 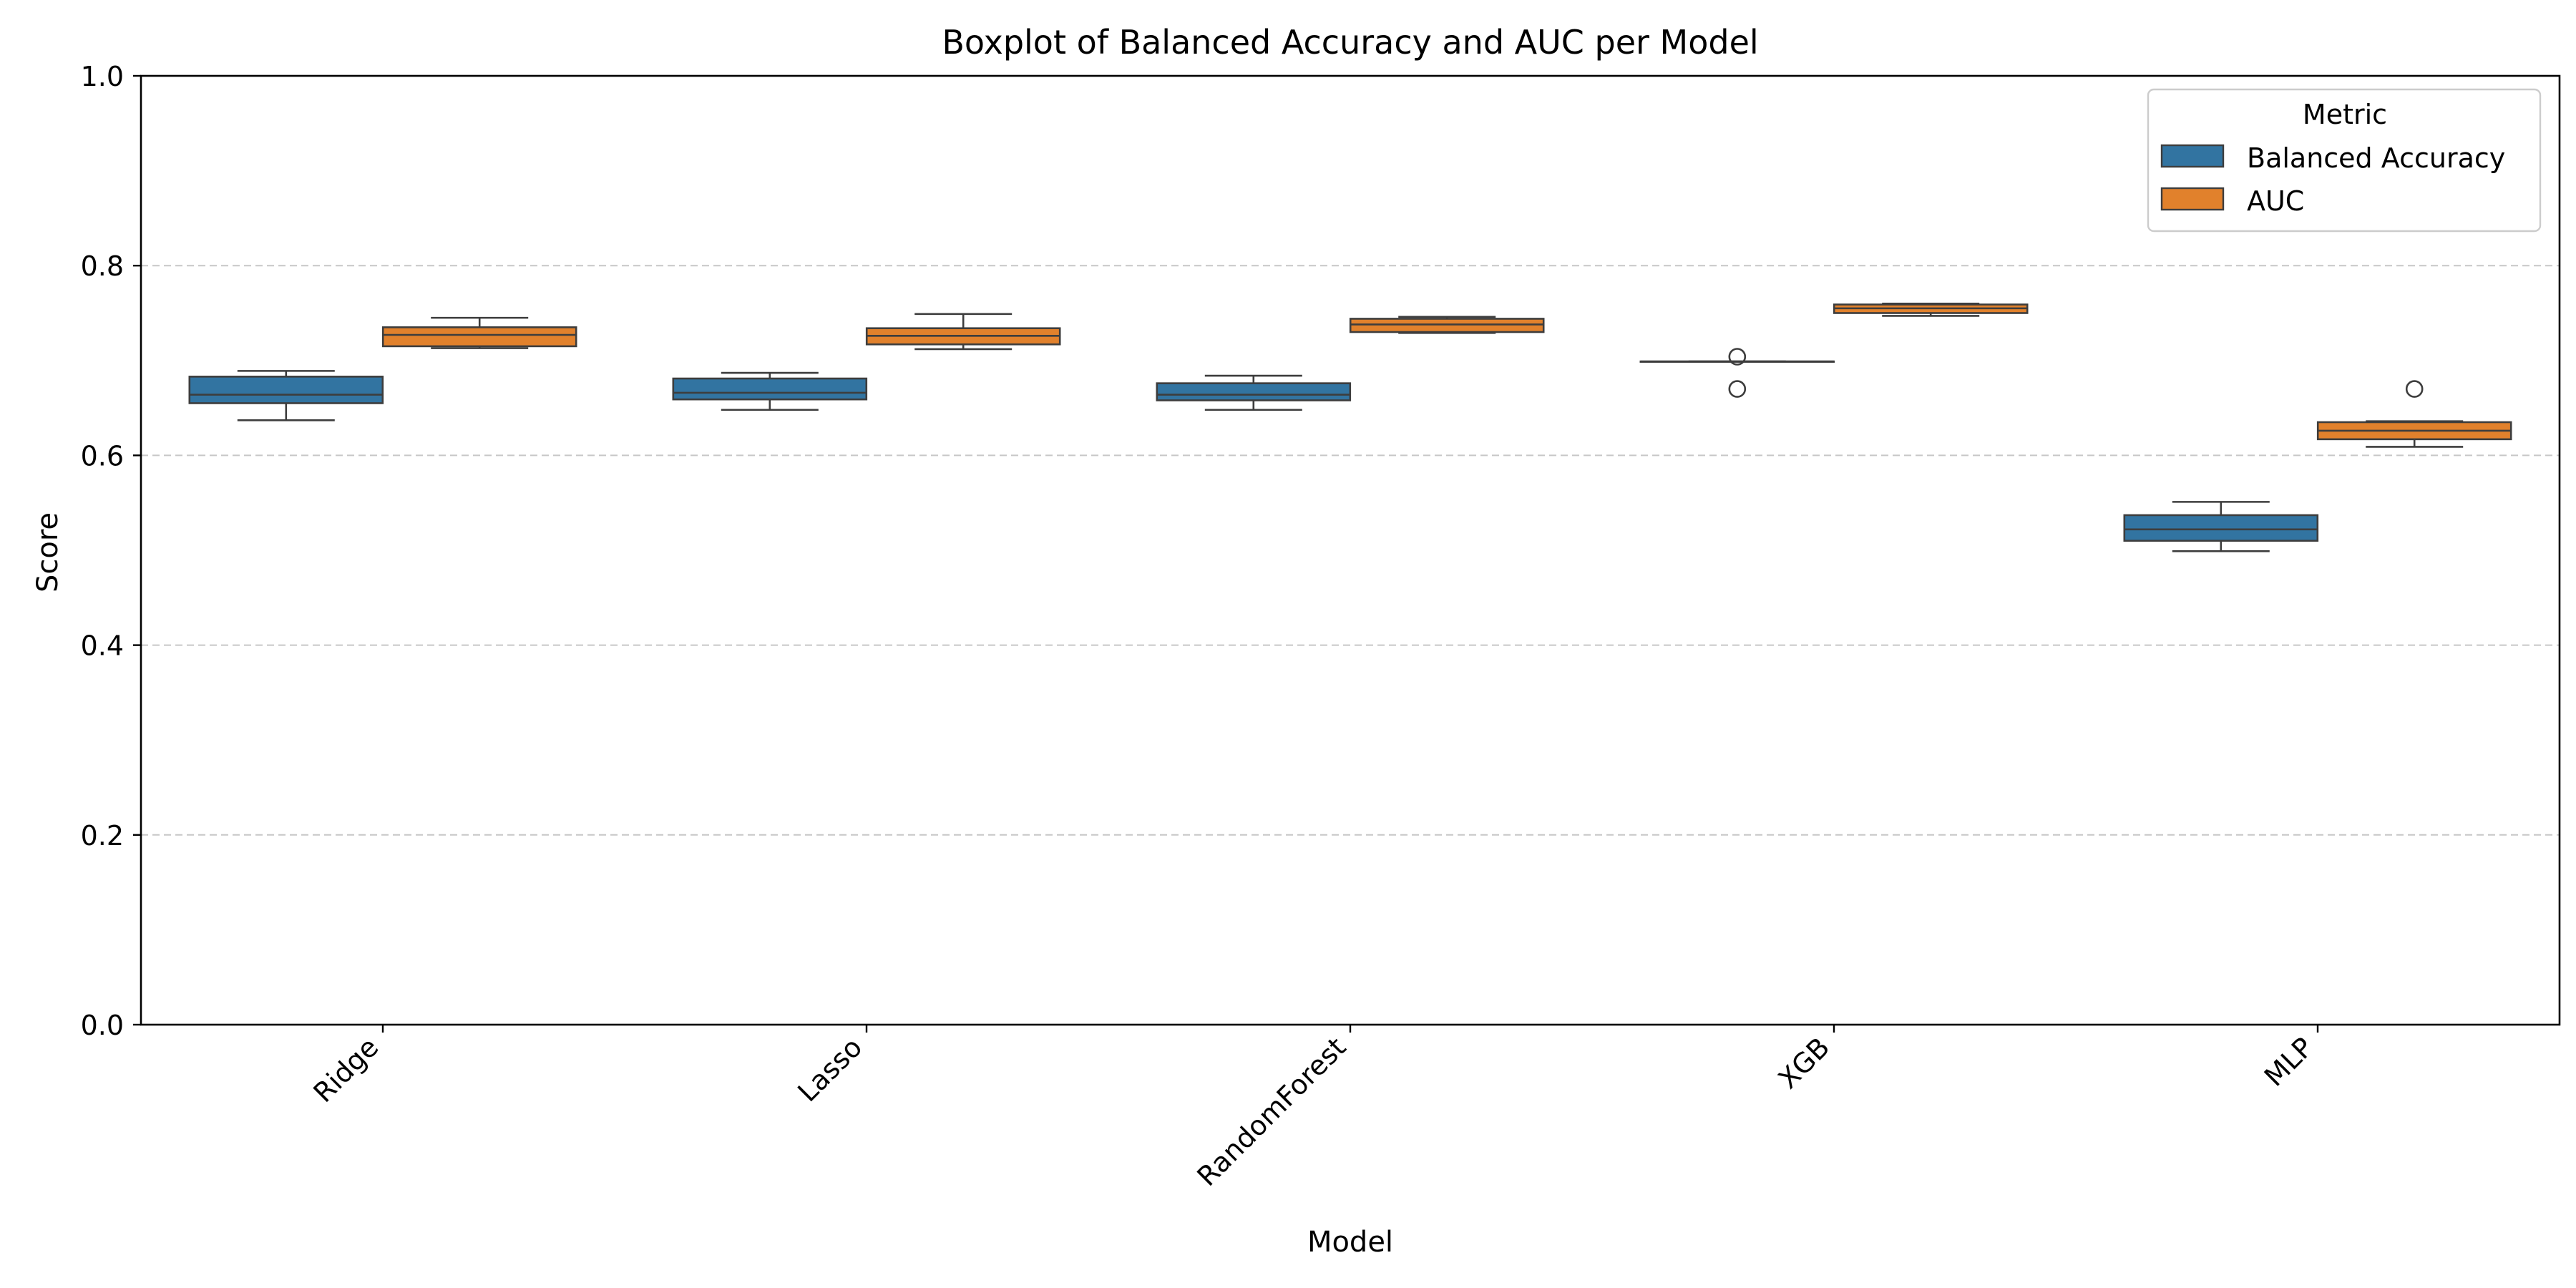 I want to click on x-axis-label: Model, so click(x=1350, y=1242).